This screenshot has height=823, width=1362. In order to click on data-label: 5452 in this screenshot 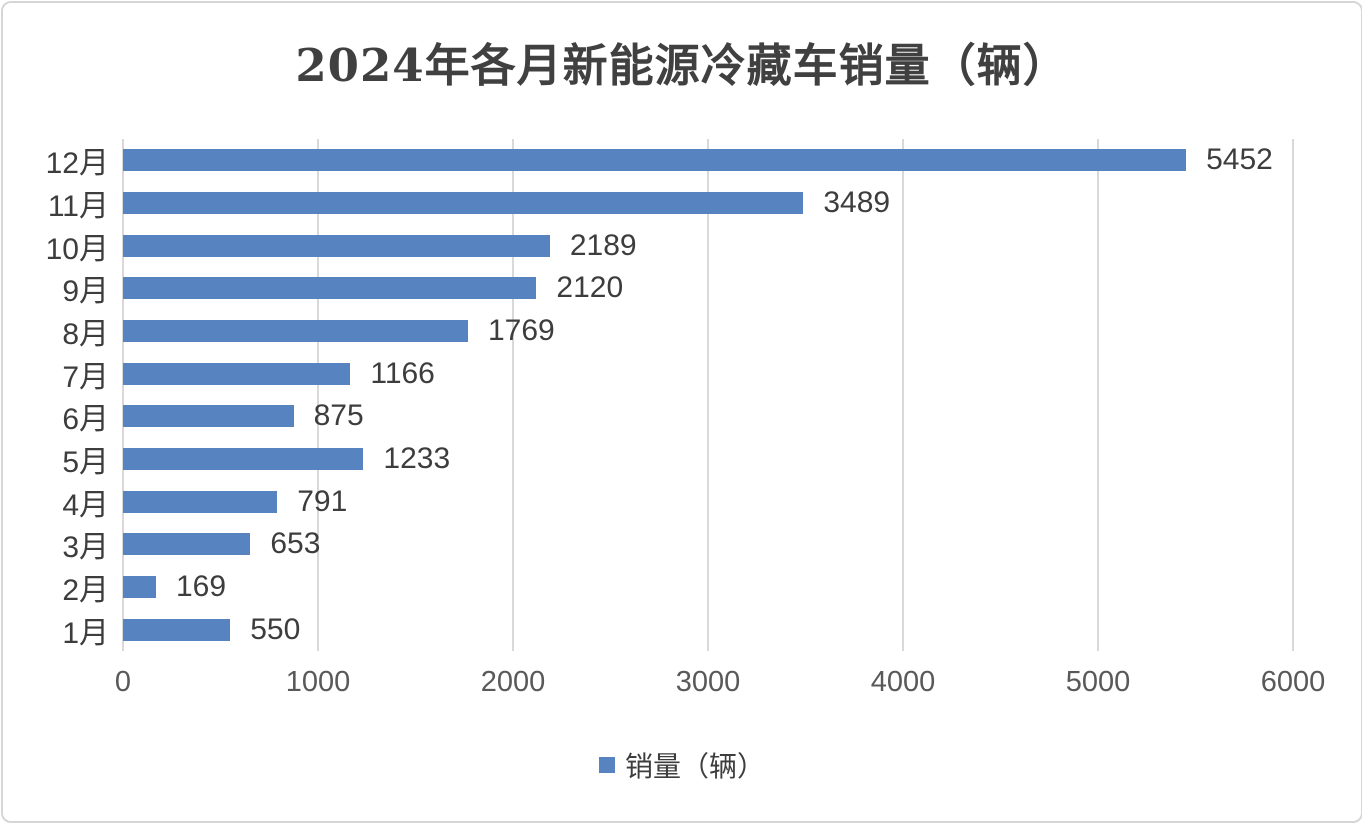, I will do `click(1239, 160)`.